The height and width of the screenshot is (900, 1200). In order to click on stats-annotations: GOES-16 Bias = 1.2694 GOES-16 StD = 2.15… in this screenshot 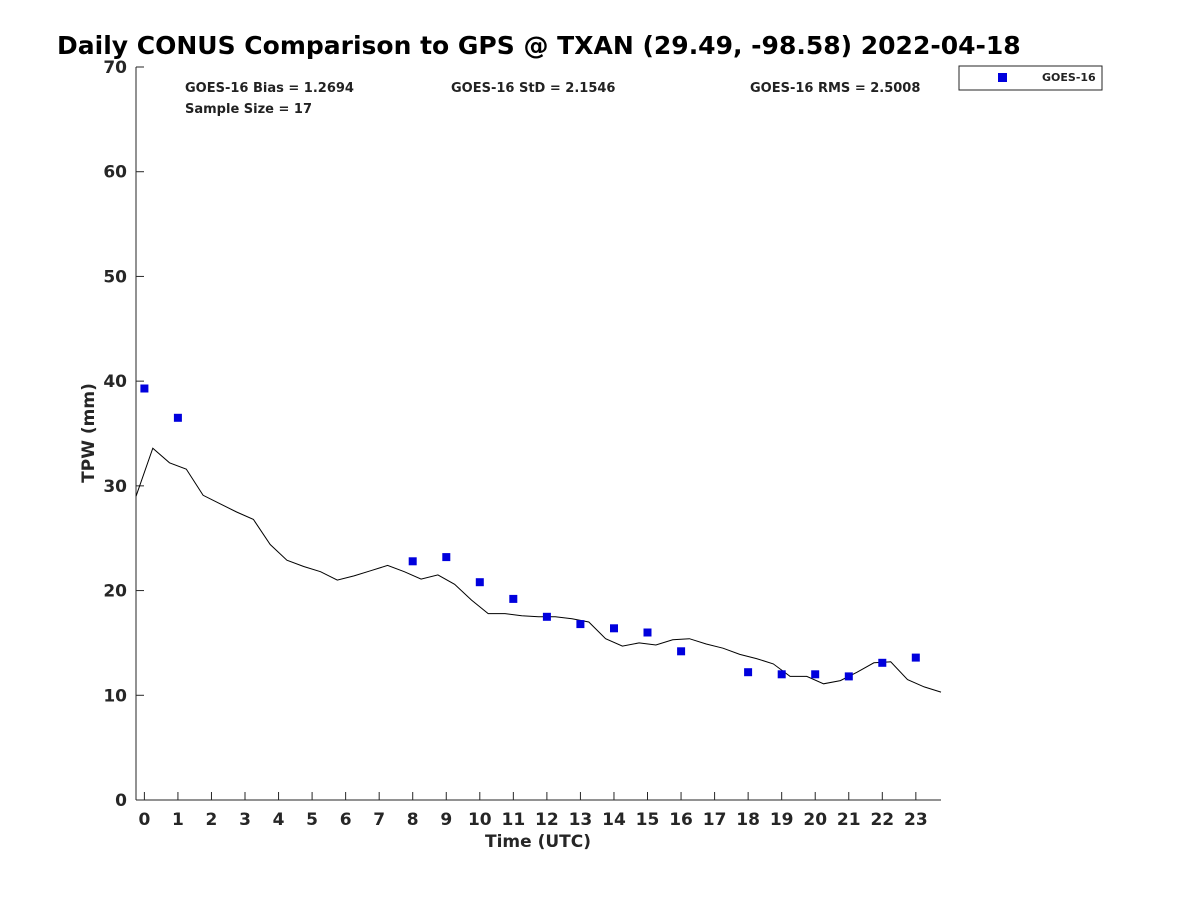, I will do `click(552, 99)`.